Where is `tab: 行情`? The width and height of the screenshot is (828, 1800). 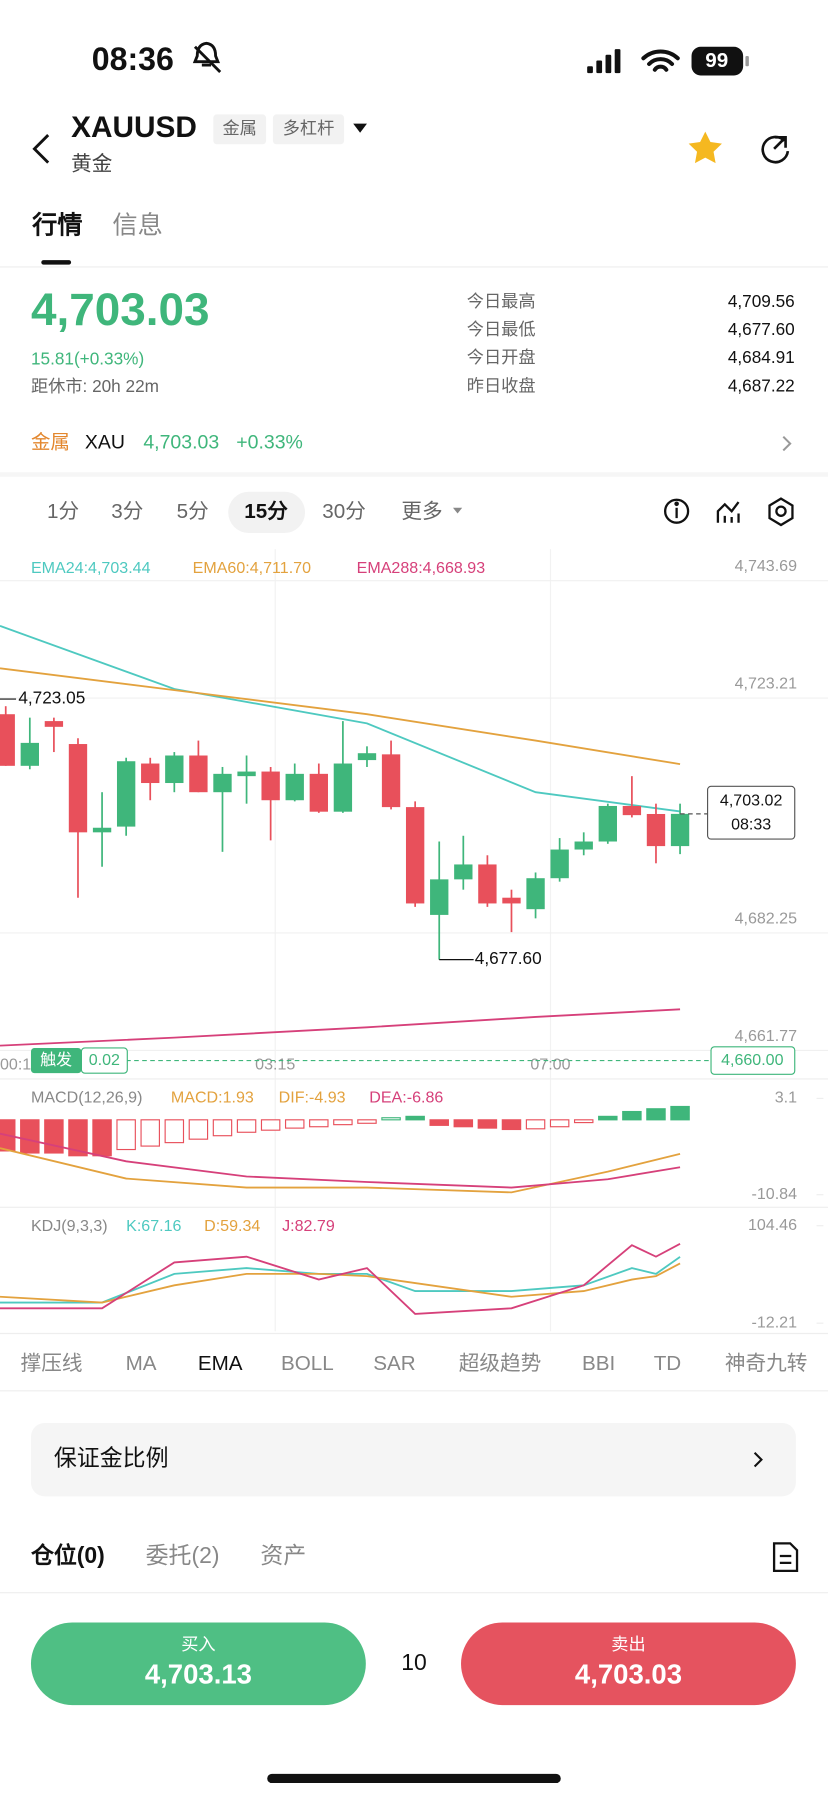 tab: 行情 is located at coordinates (56, 224).